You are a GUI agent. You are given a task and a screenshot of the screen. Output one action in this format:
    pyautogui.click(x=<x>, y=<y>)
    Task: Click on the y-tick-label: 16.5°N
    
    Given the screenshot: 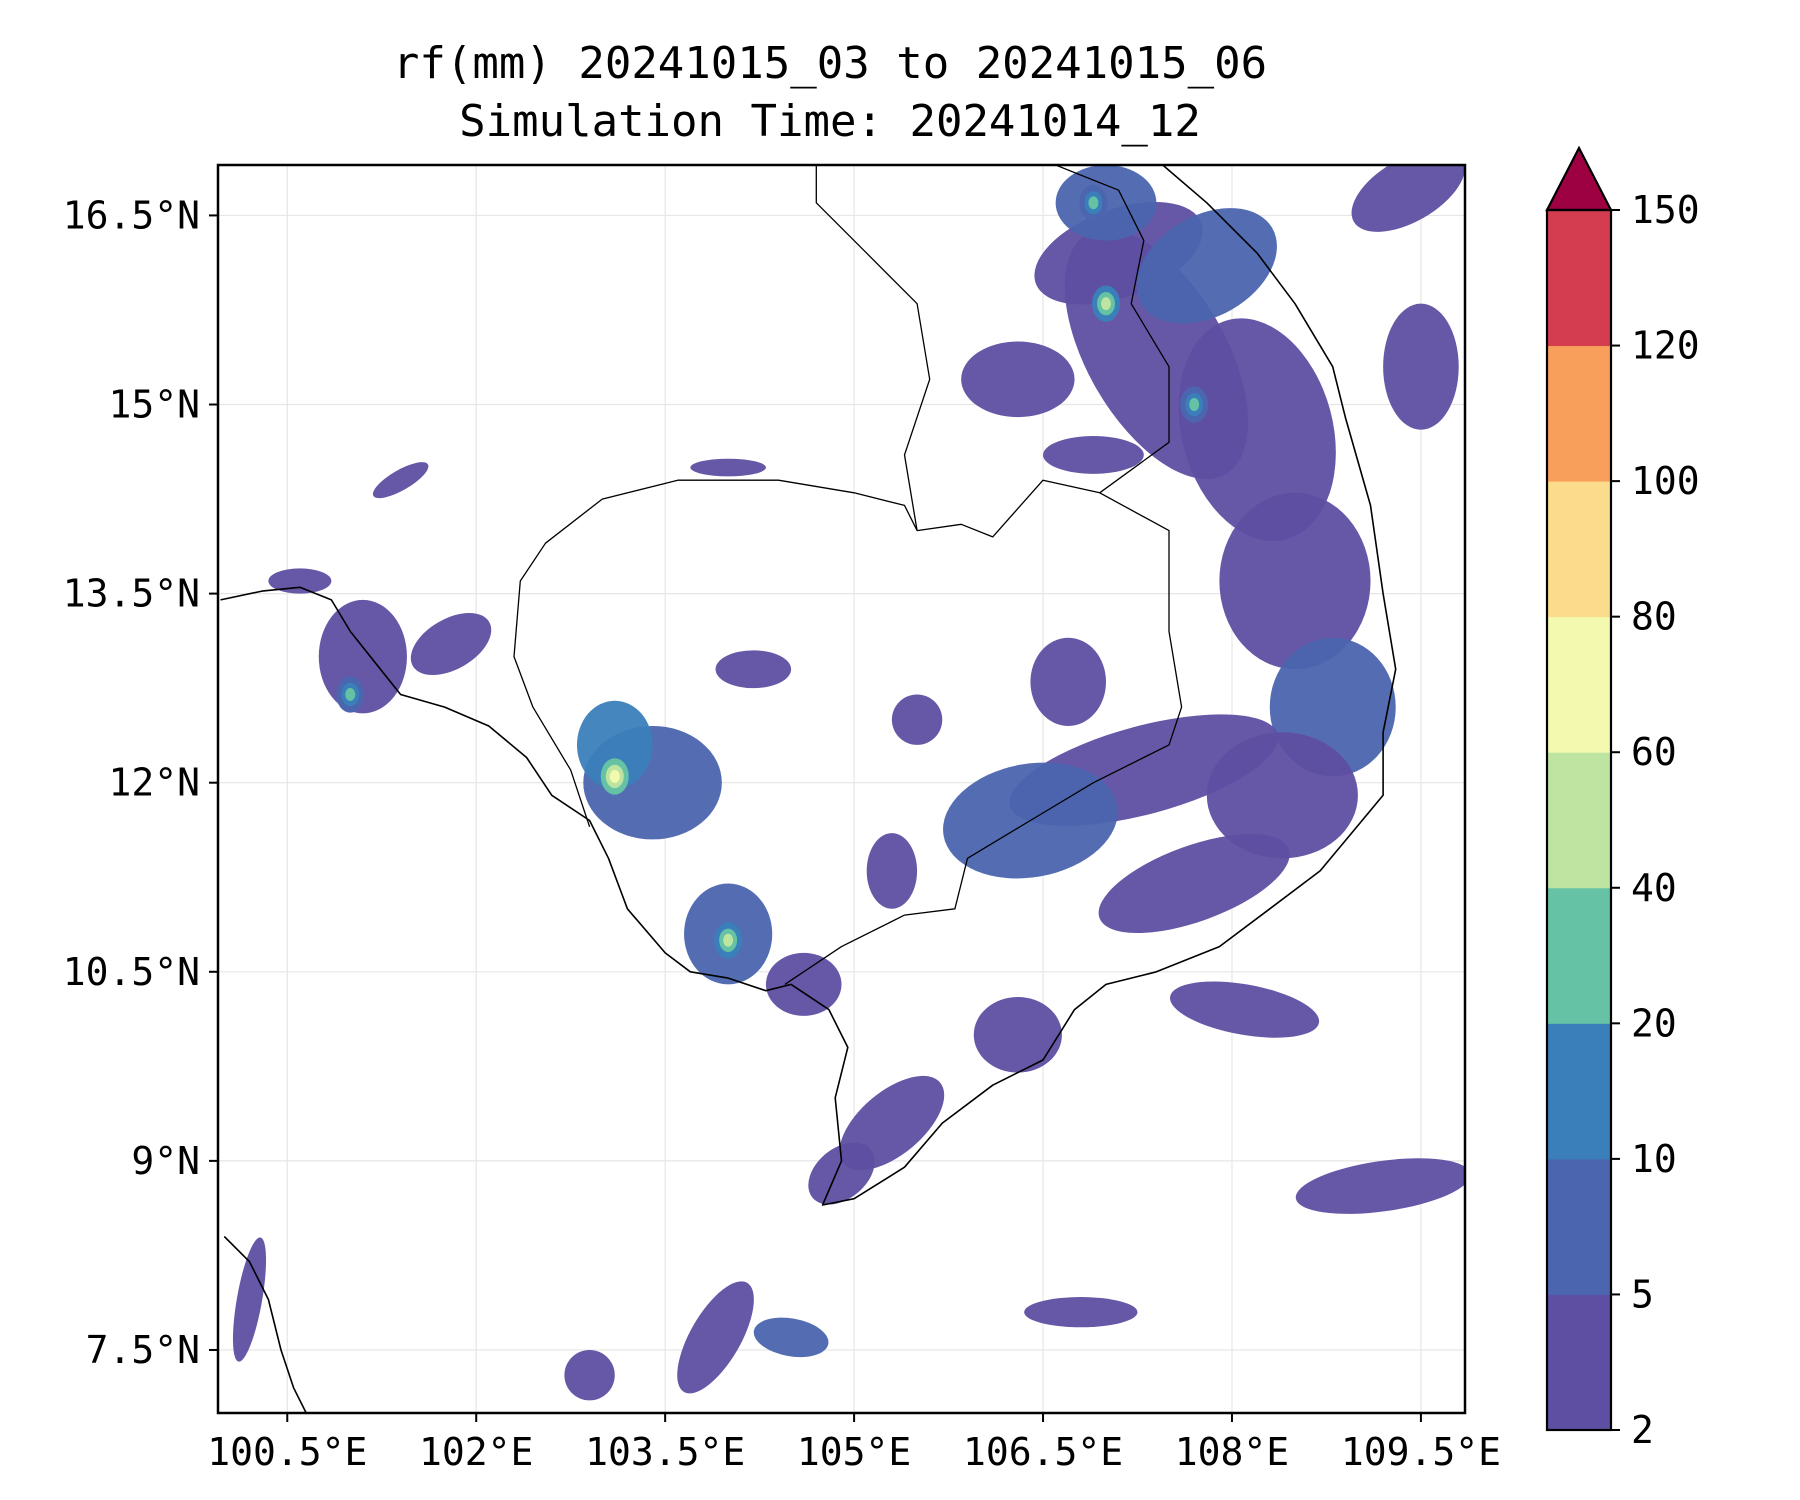 What is the action you would take?
    pyautogui.click(x=131, y=215)
    